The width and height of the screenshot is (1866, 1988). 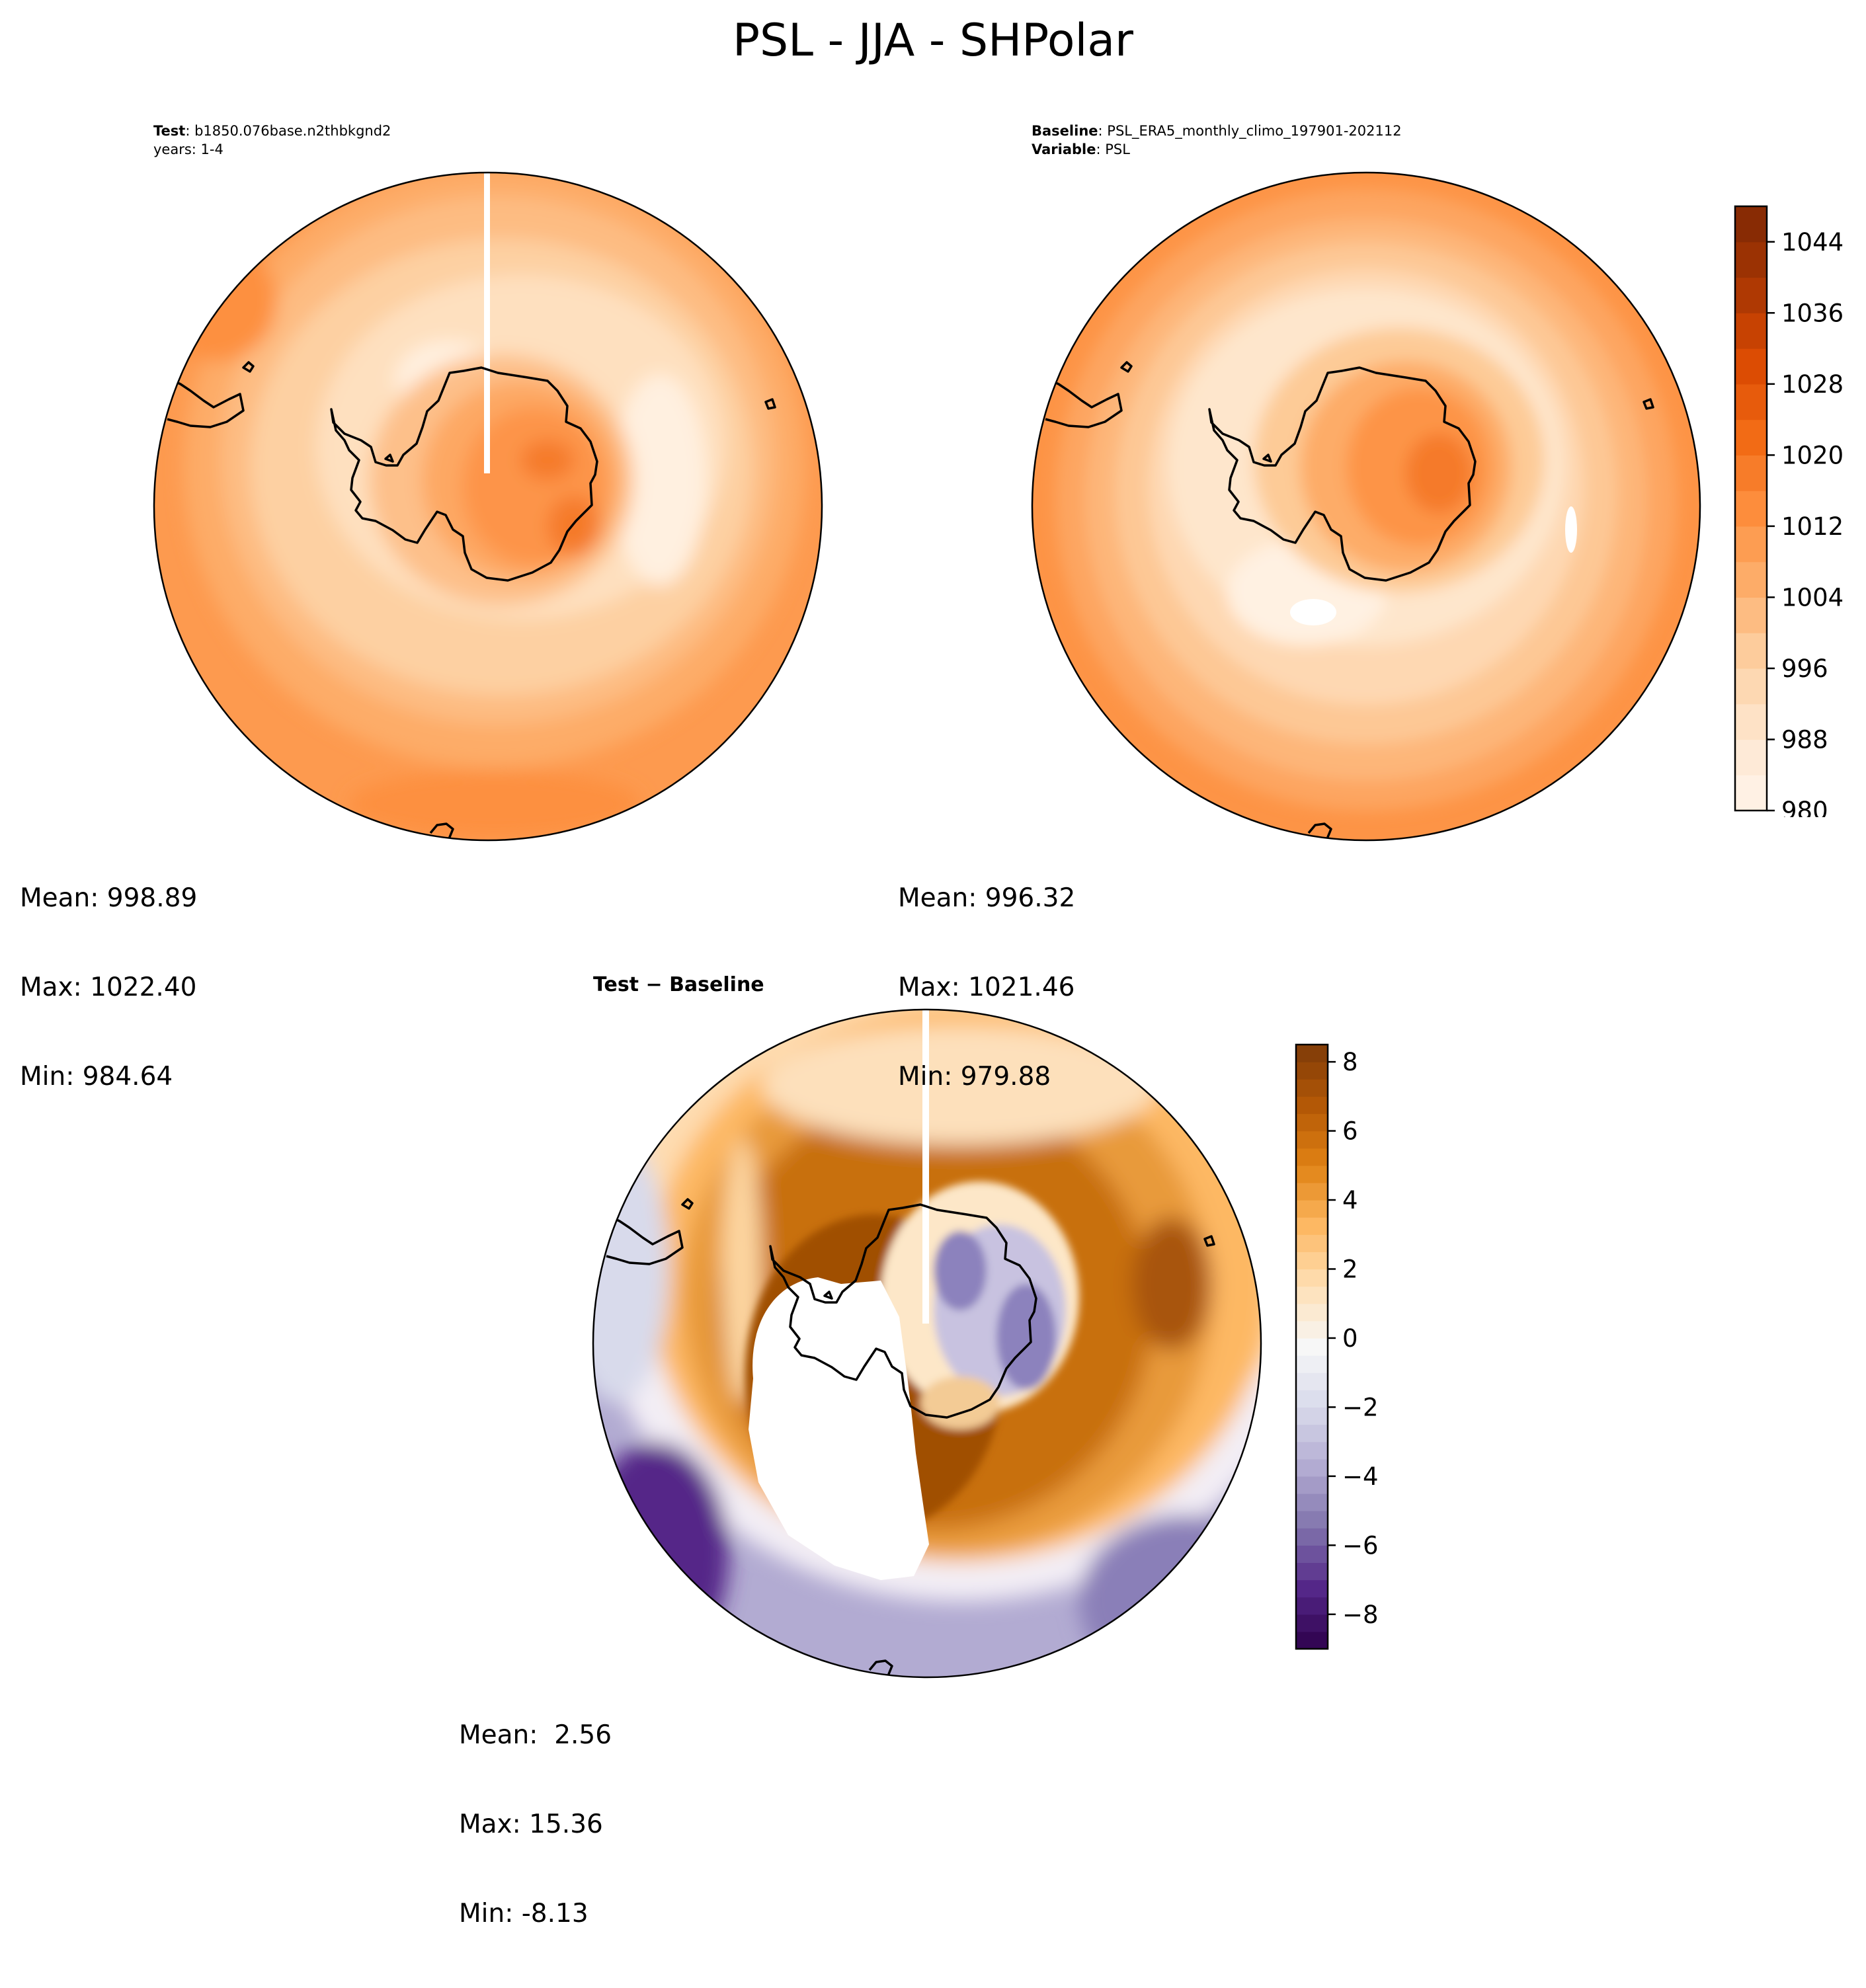 I want to click on test-years: years: 1-4, so click(x=188, y=149).